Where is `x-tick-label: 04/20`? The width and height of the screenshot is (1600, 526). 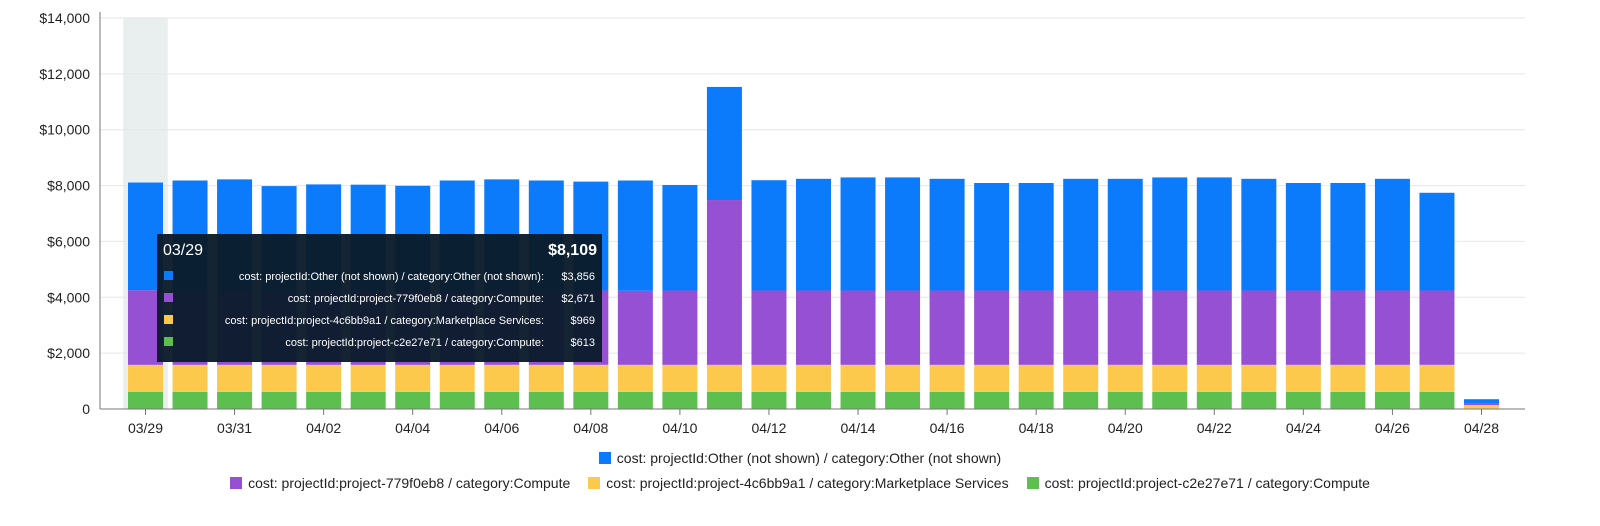
x-tick-label: 04/20 is located at coordinates (1125, 428).